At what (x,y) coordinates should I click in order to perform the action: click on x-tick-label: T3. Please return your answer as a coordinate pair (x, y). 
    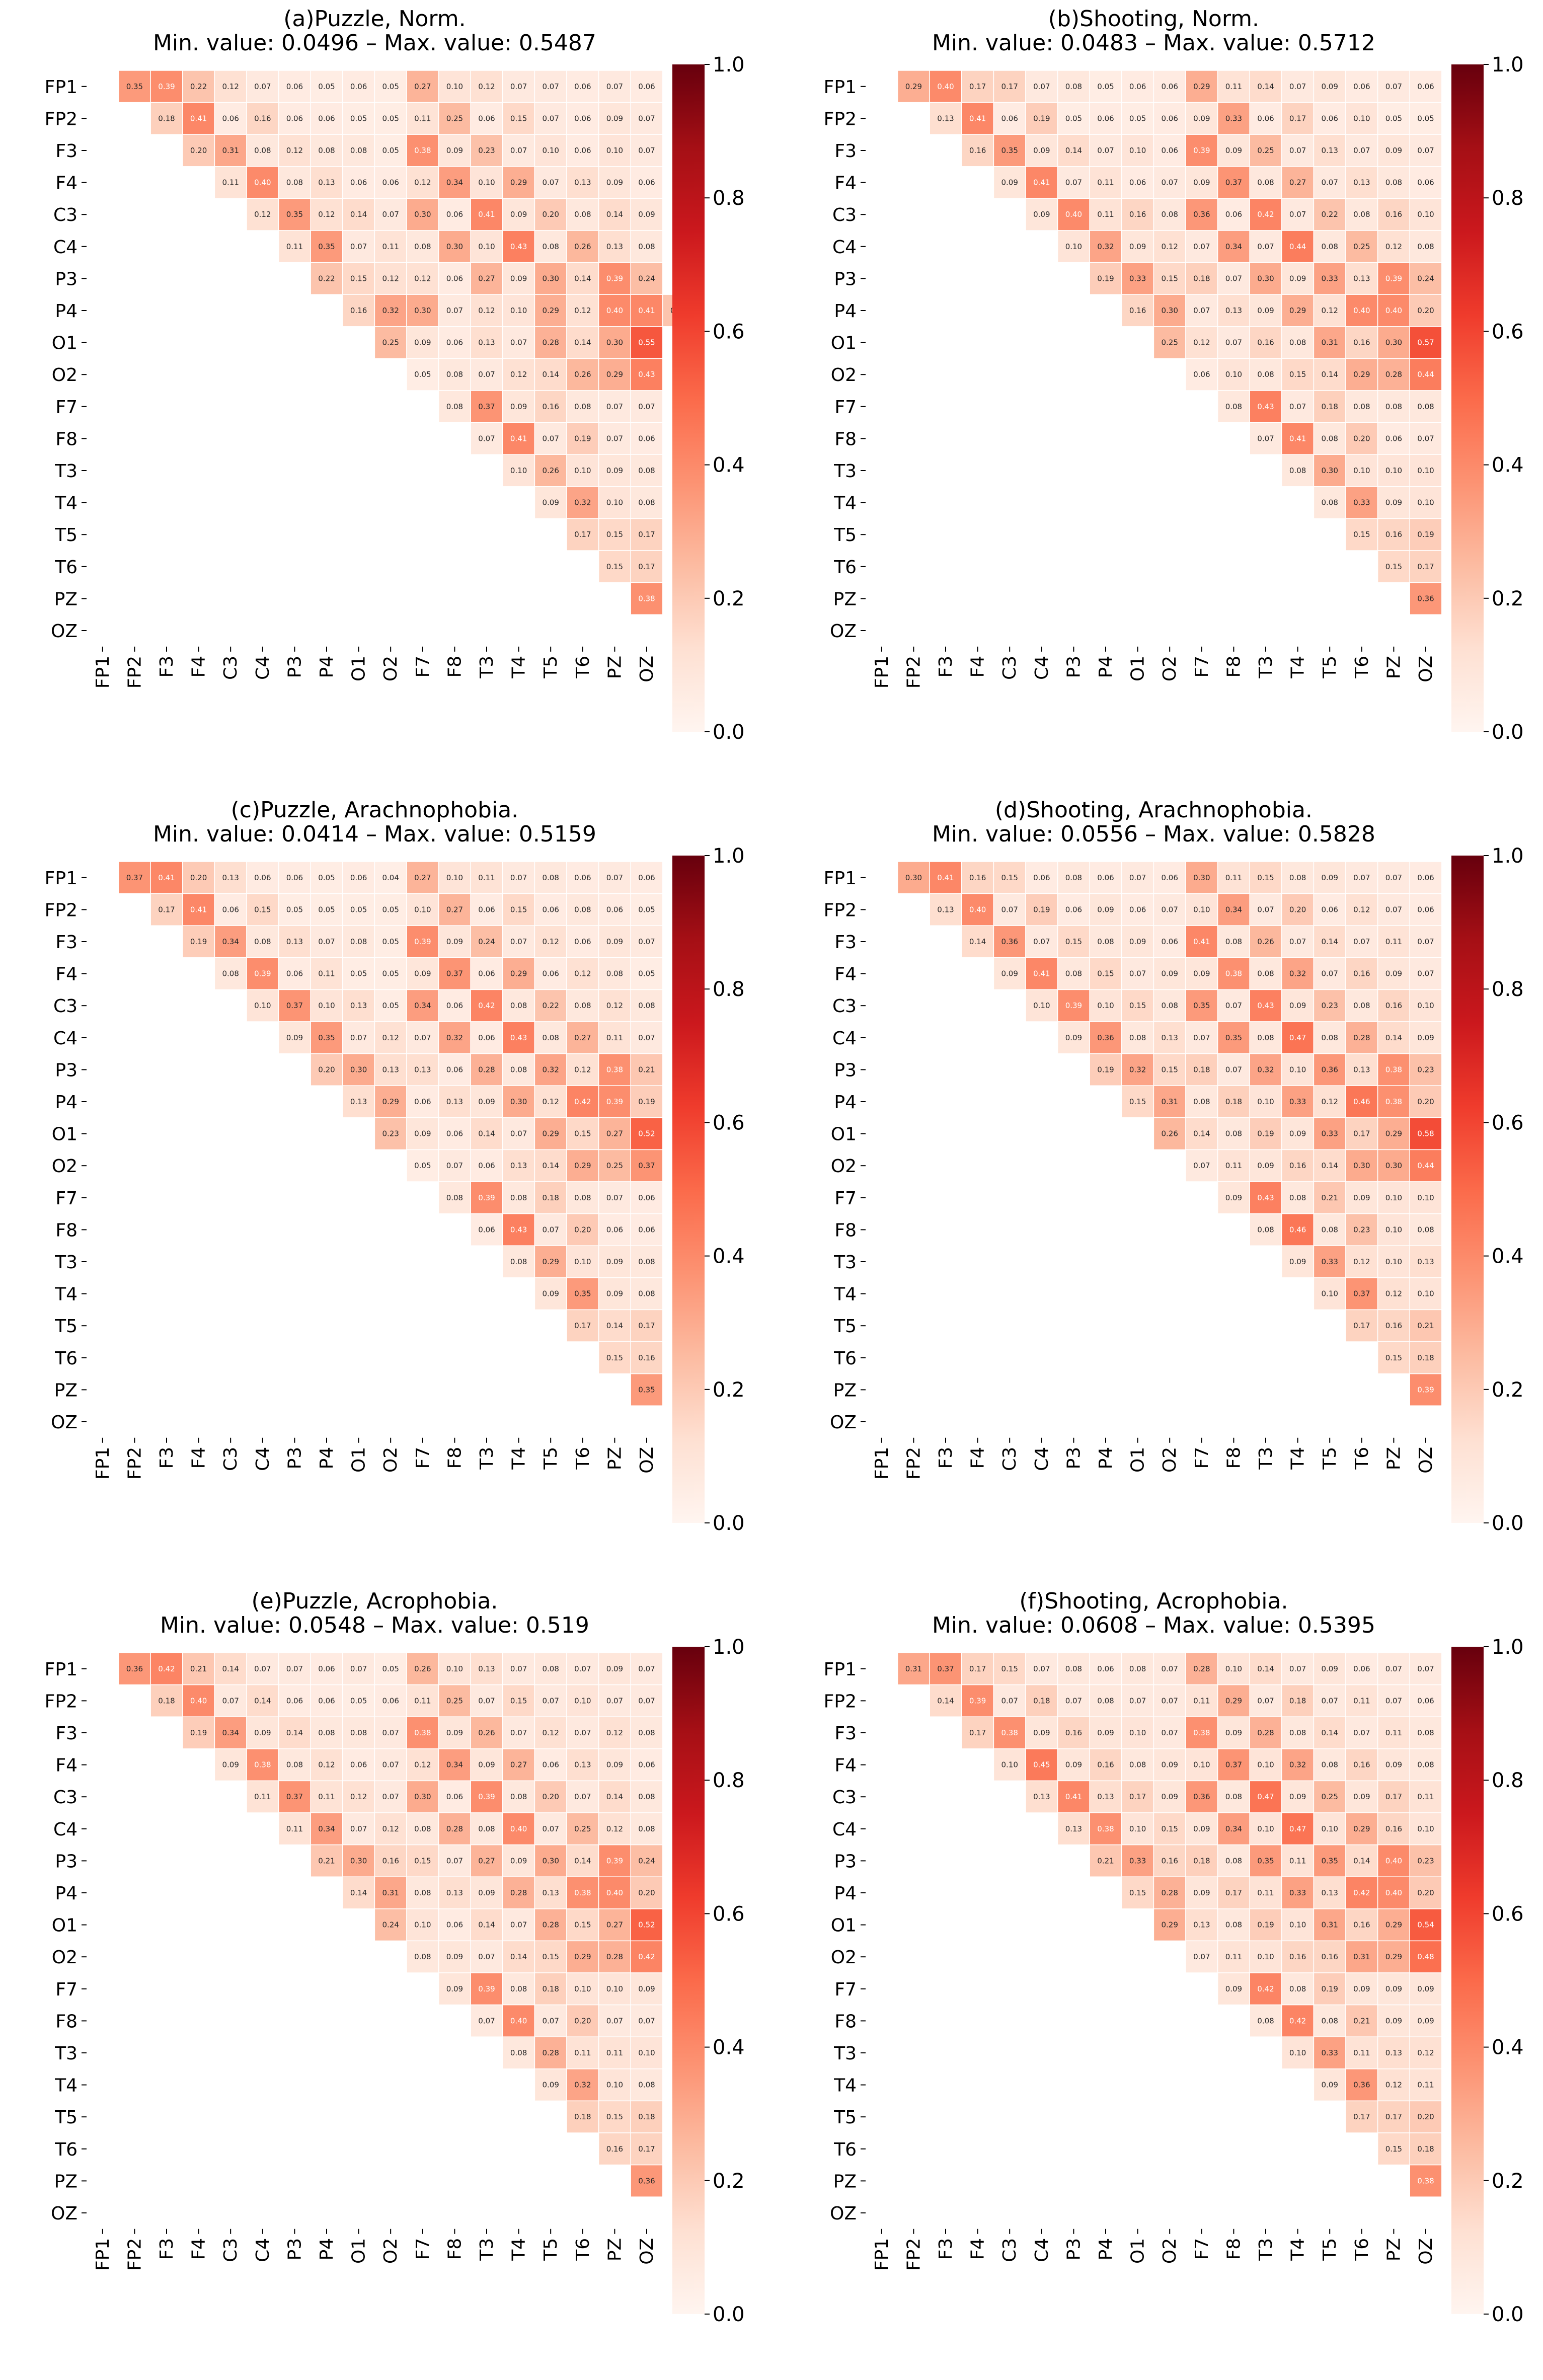
    Looking at the image, I should click on (1266, 667).